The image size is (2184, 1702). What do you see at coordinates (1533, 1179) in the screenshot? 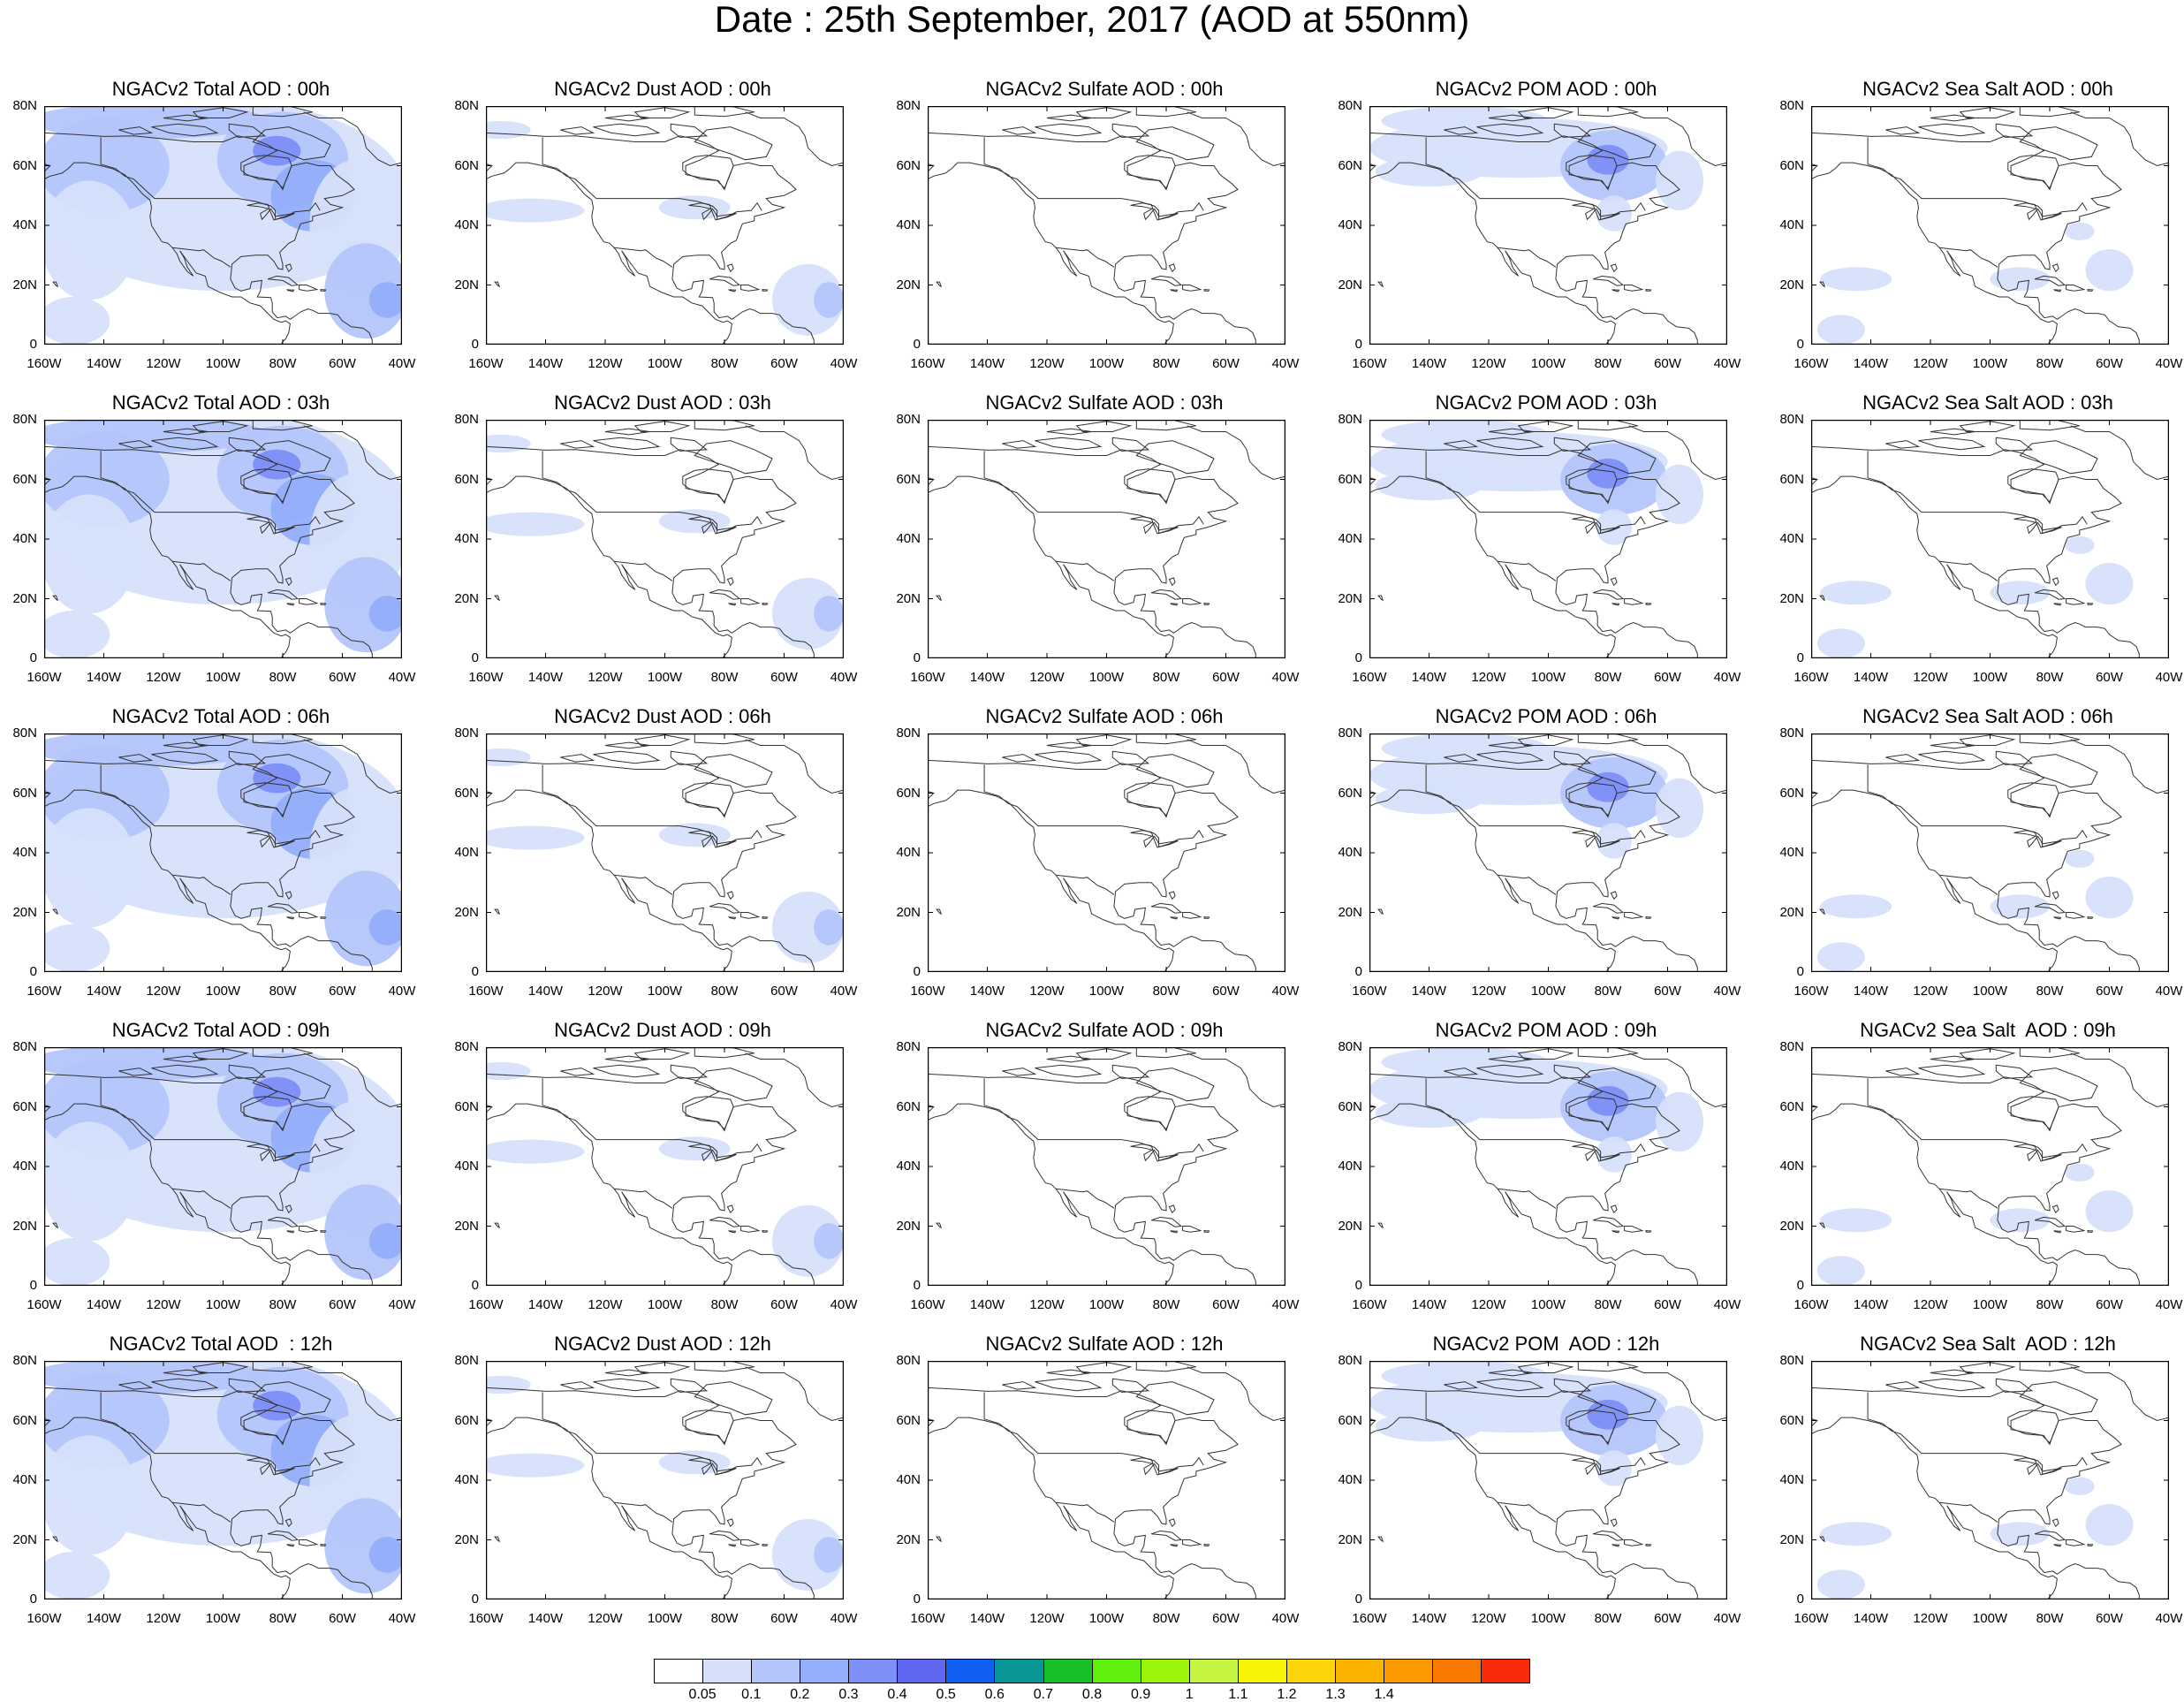
I see `coastline-atlantic` at bounding box center [1533, 1179].